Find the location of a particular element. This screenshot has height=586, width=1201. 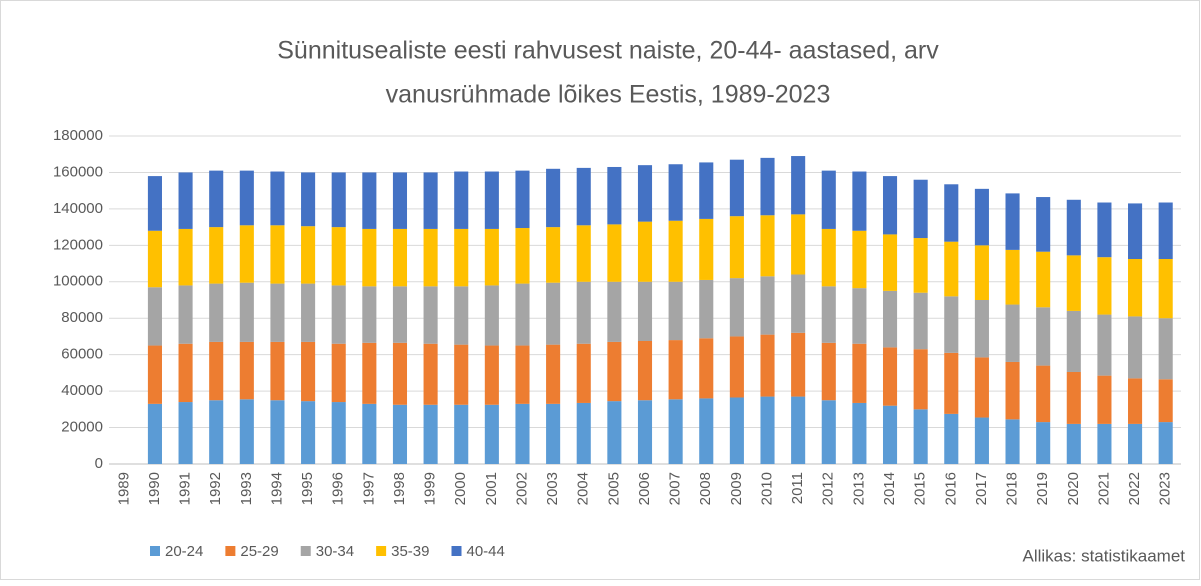

x-tick-label: 2001 is located at coordinates (491, 488).